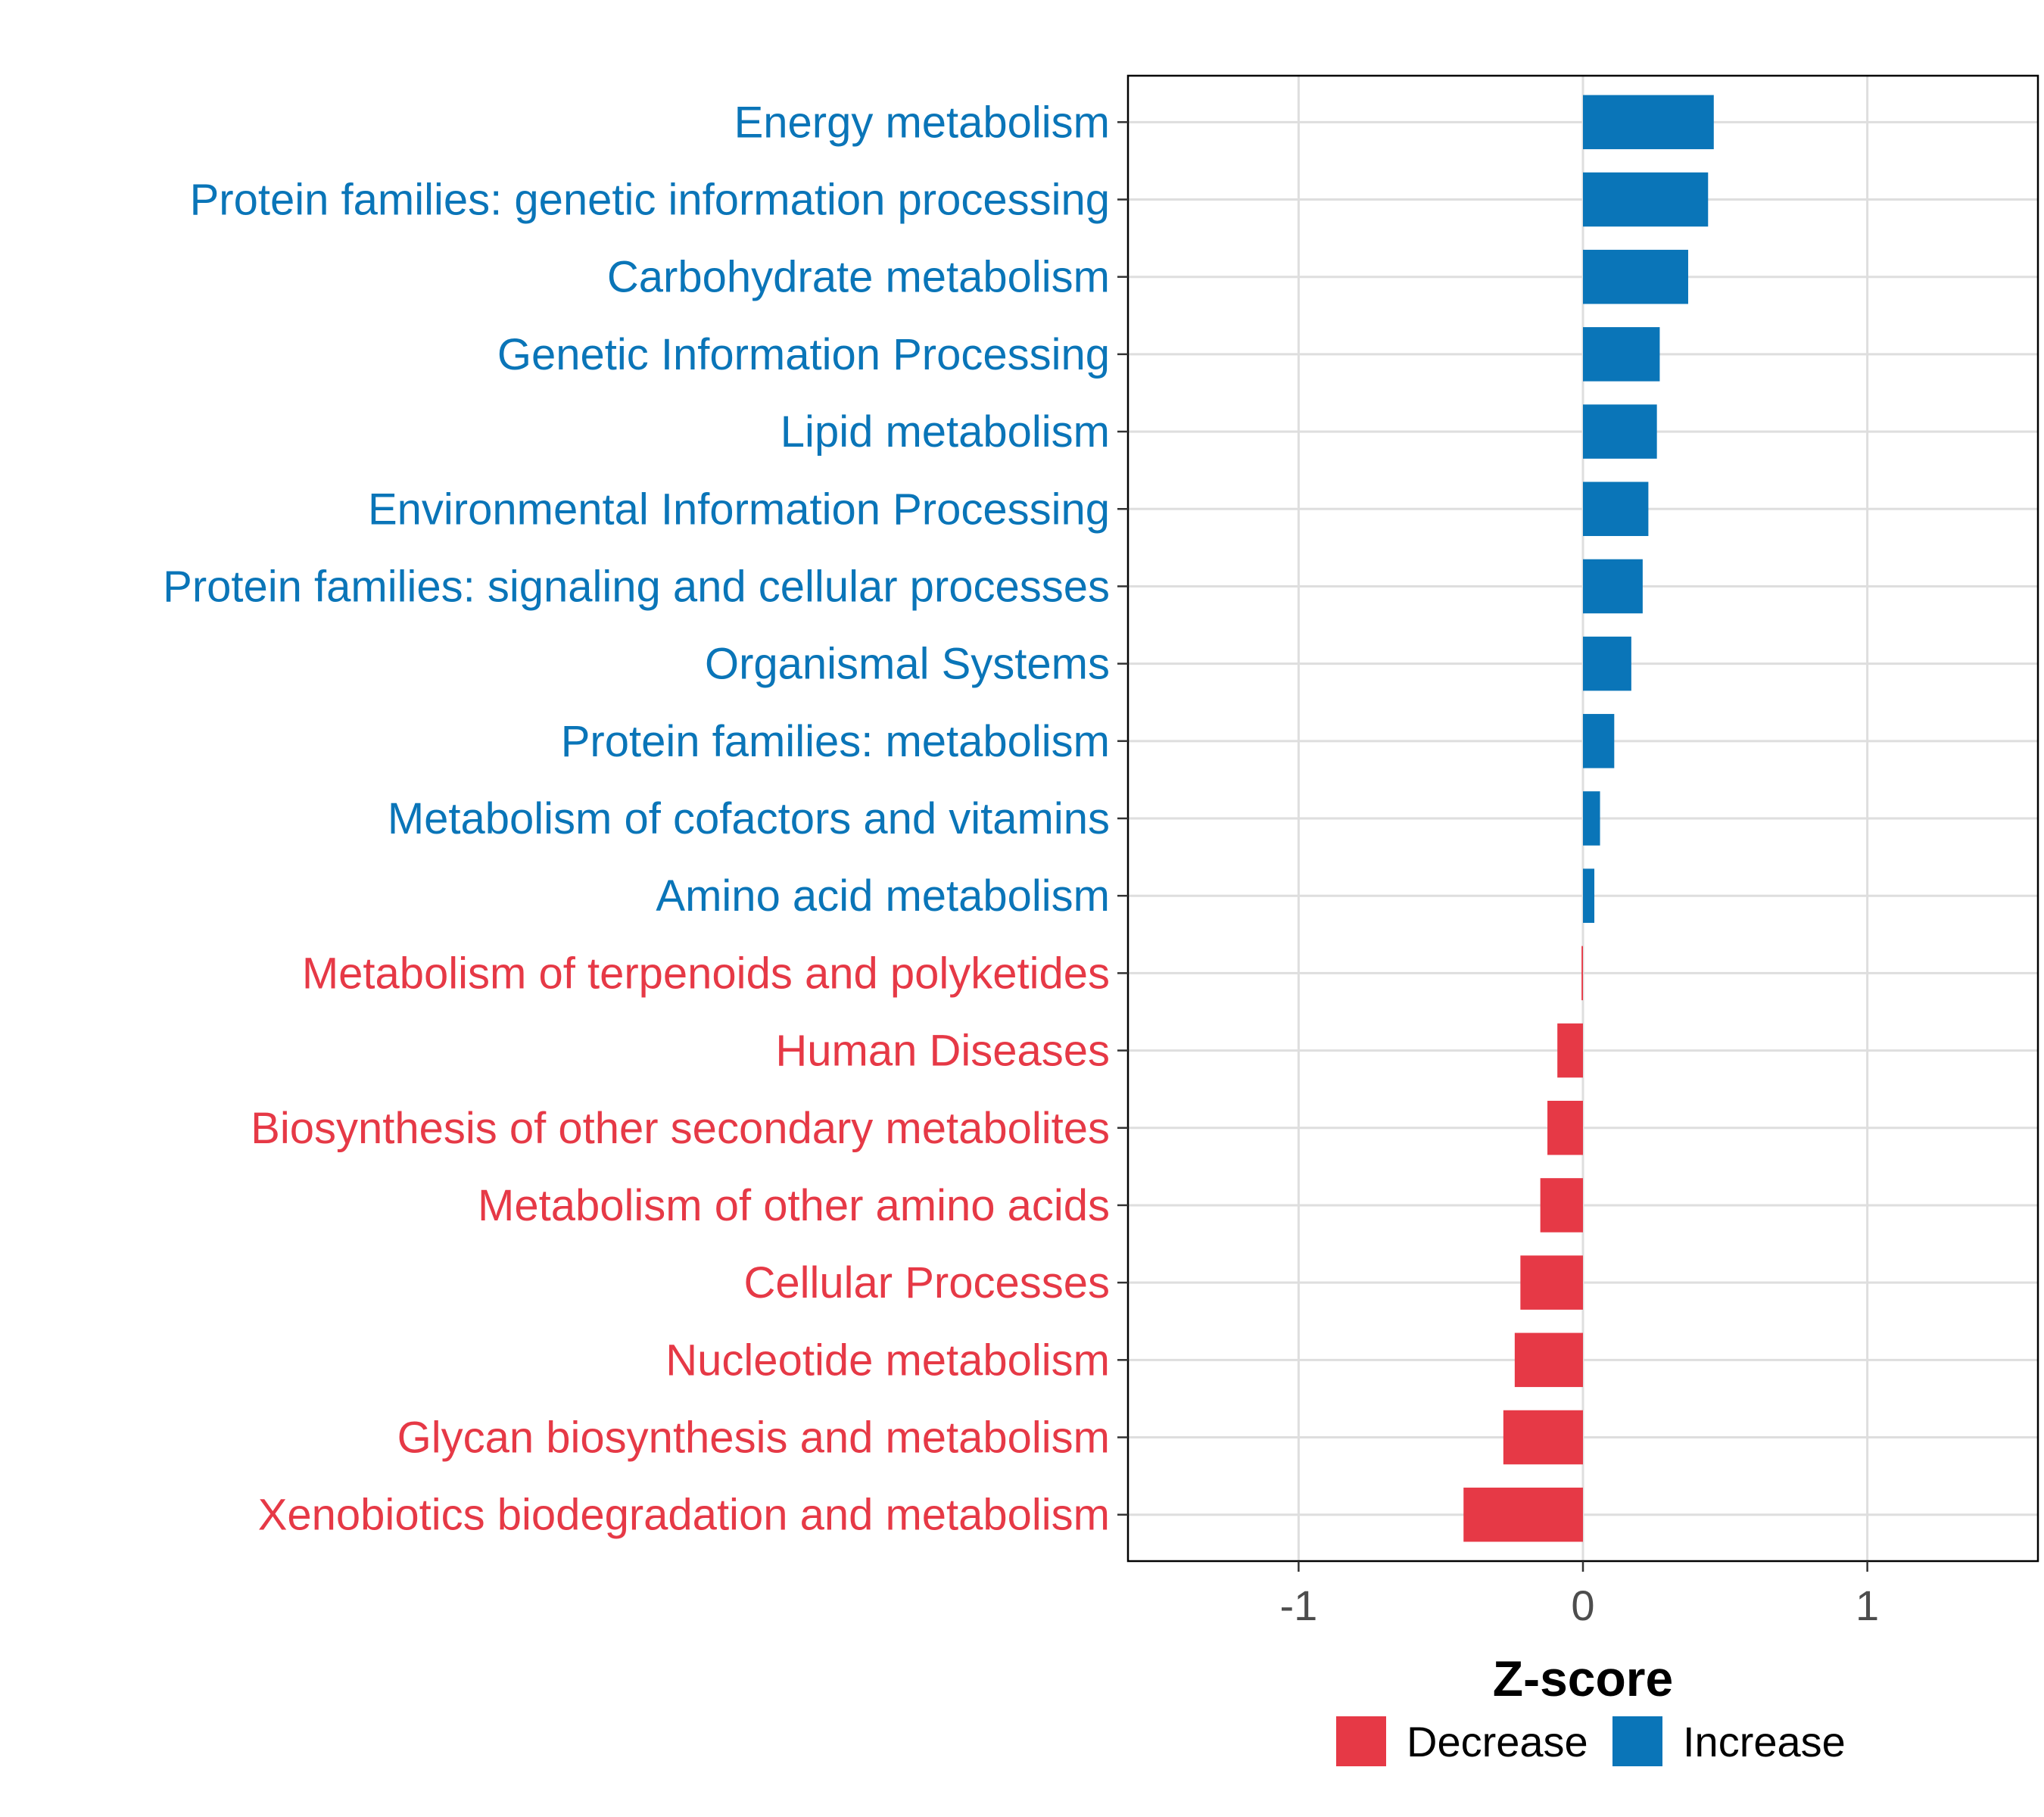  I want to click on category-label: Human Diseases, so click(942, 1051).